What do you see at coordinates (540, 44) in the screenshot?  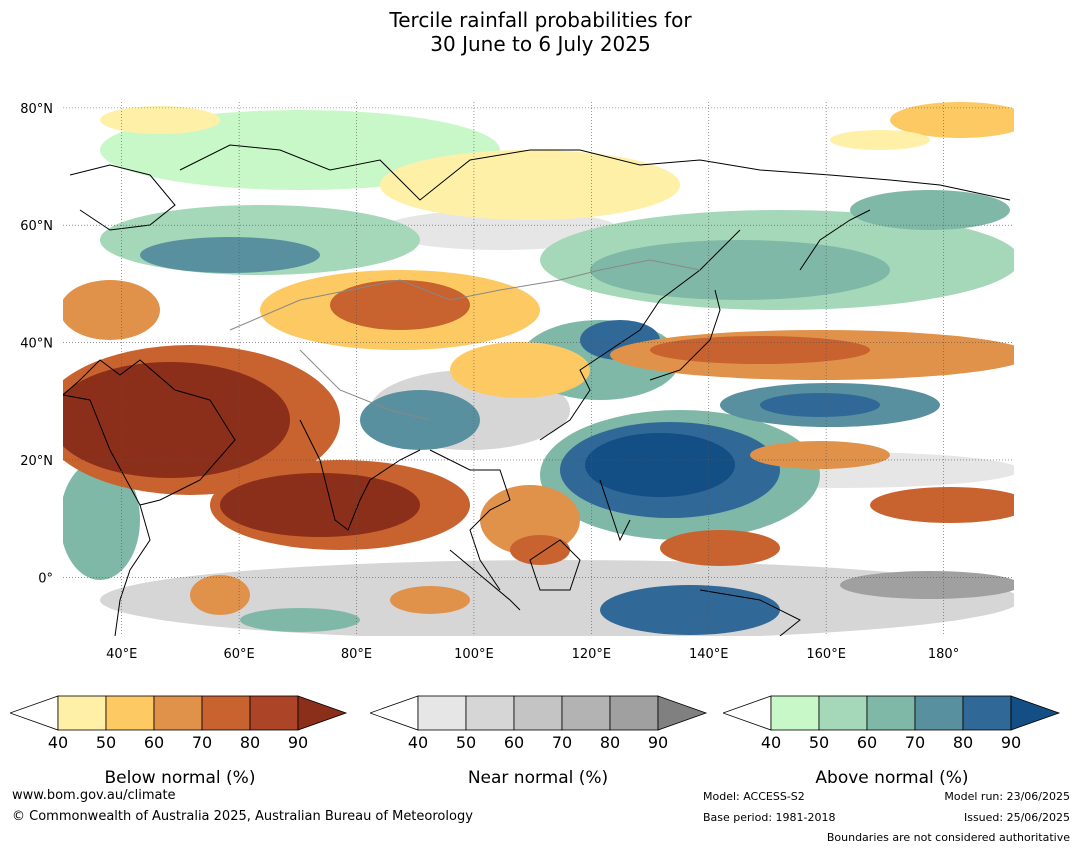 I see `title-line-2: 30 June to 6 July 2025` at bounding box center [540, 44].